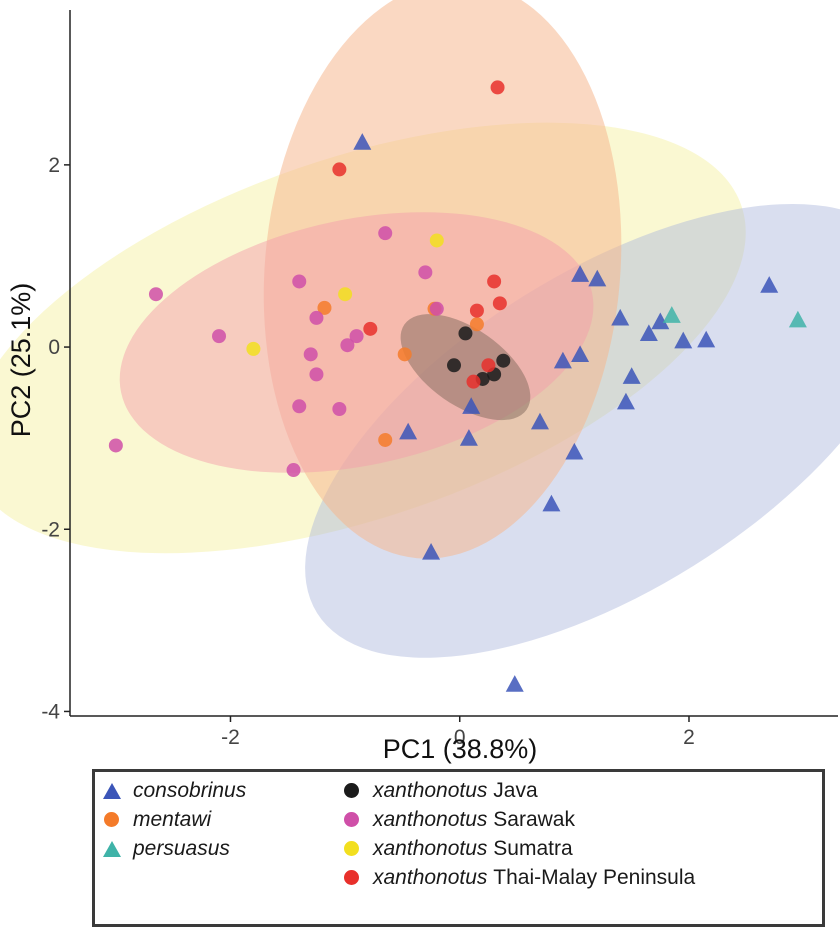 This screenshot has height=927, width=840. I want to click on legend-population-label: Java, so click(512, 790).